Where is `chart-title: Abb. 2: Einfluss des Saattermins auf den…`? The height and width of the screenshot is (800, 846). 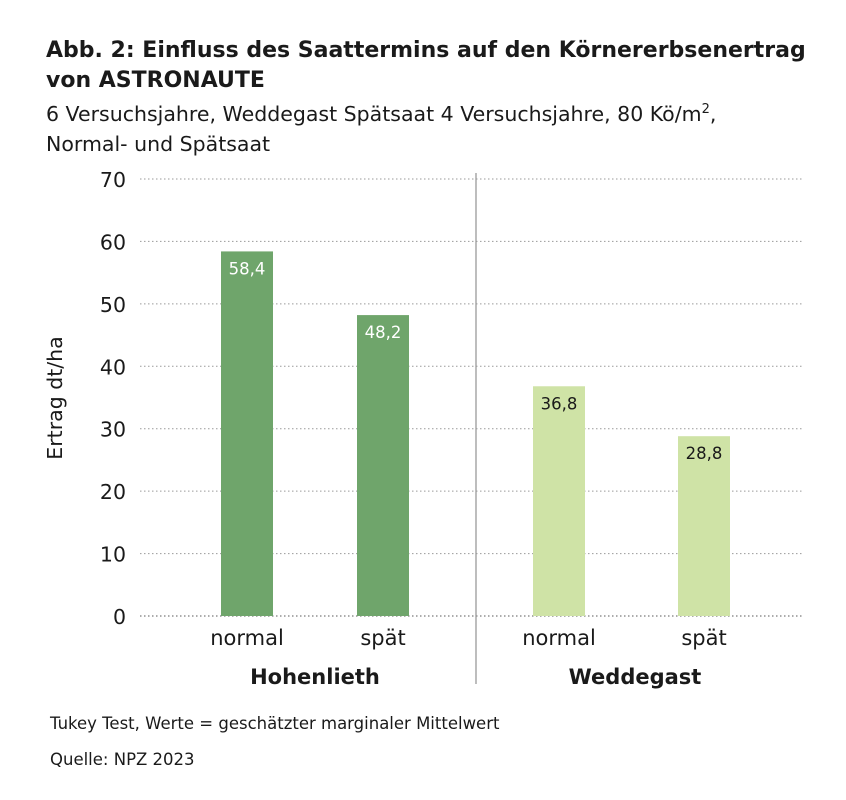
chart-title: Abb. 2: Einfluss des Saattermins auf den… is located at coordinates (436, 66).